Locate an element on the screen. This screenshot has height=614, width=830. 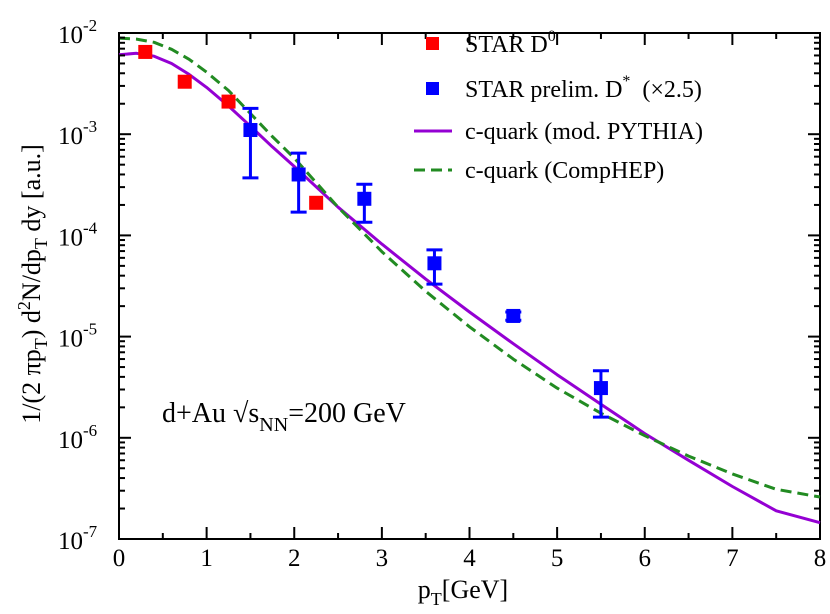
x-tick-label: 5 is located at coordinates (557, 558).